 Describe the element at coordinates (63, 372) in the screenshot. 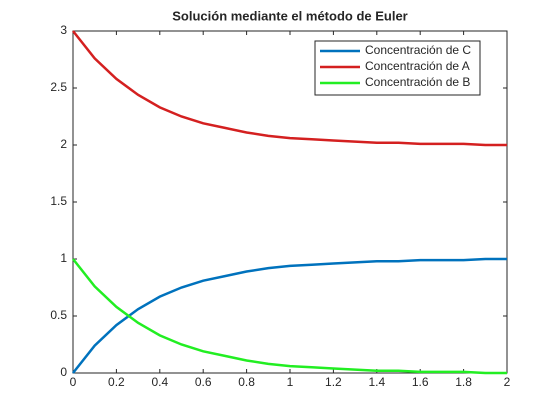

I see `y-tick-label: 0` at that location.